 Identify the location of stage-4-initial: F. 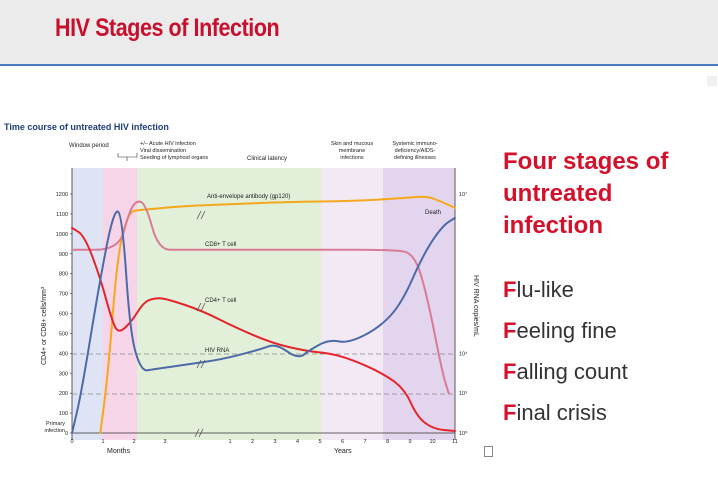
(510, 412).